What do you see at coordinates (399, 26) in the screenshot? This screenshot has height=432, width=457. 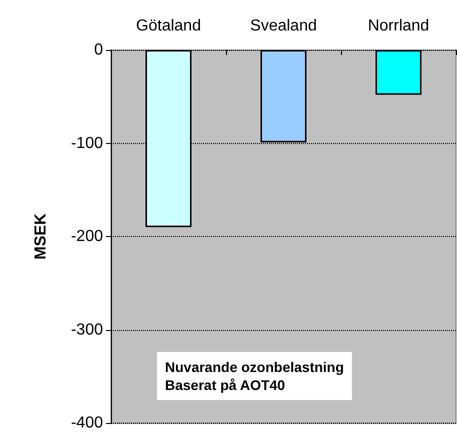 I see `x-tick-label: Norrland` at bounding box center [399, 26].